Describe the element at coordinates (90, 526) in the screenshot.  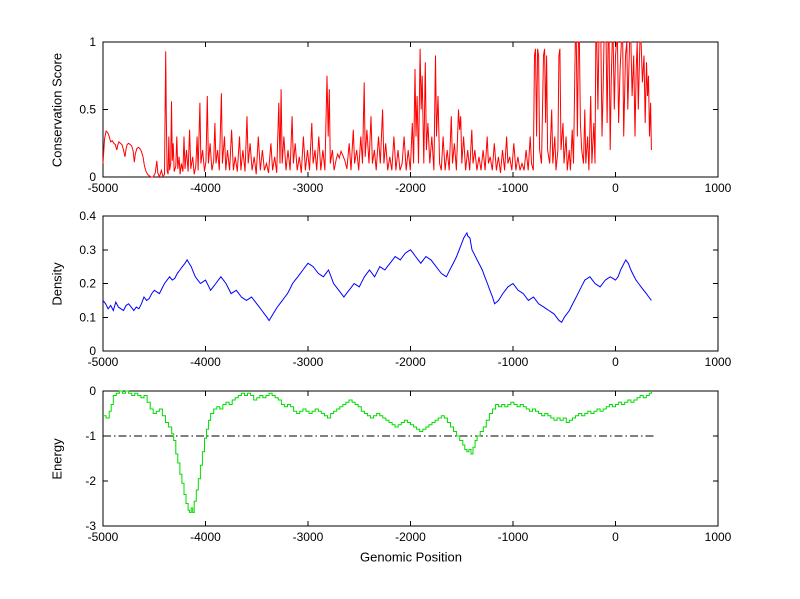
I see `y-tick-label: -3` at that location.